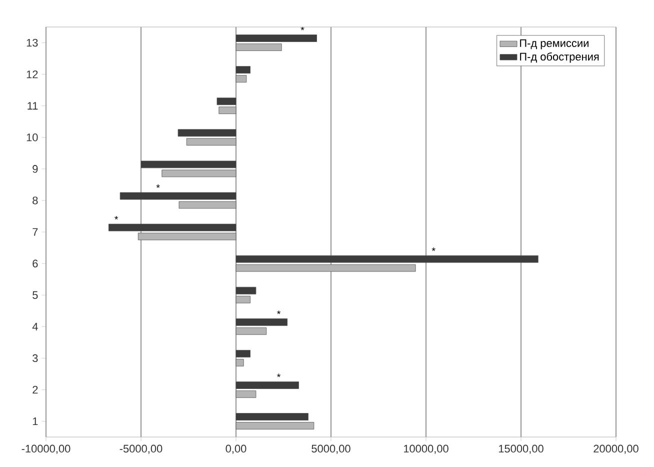 This screenshot has width=654, height=467. I want to click on y-tick-label: 1, so click(35, 421).